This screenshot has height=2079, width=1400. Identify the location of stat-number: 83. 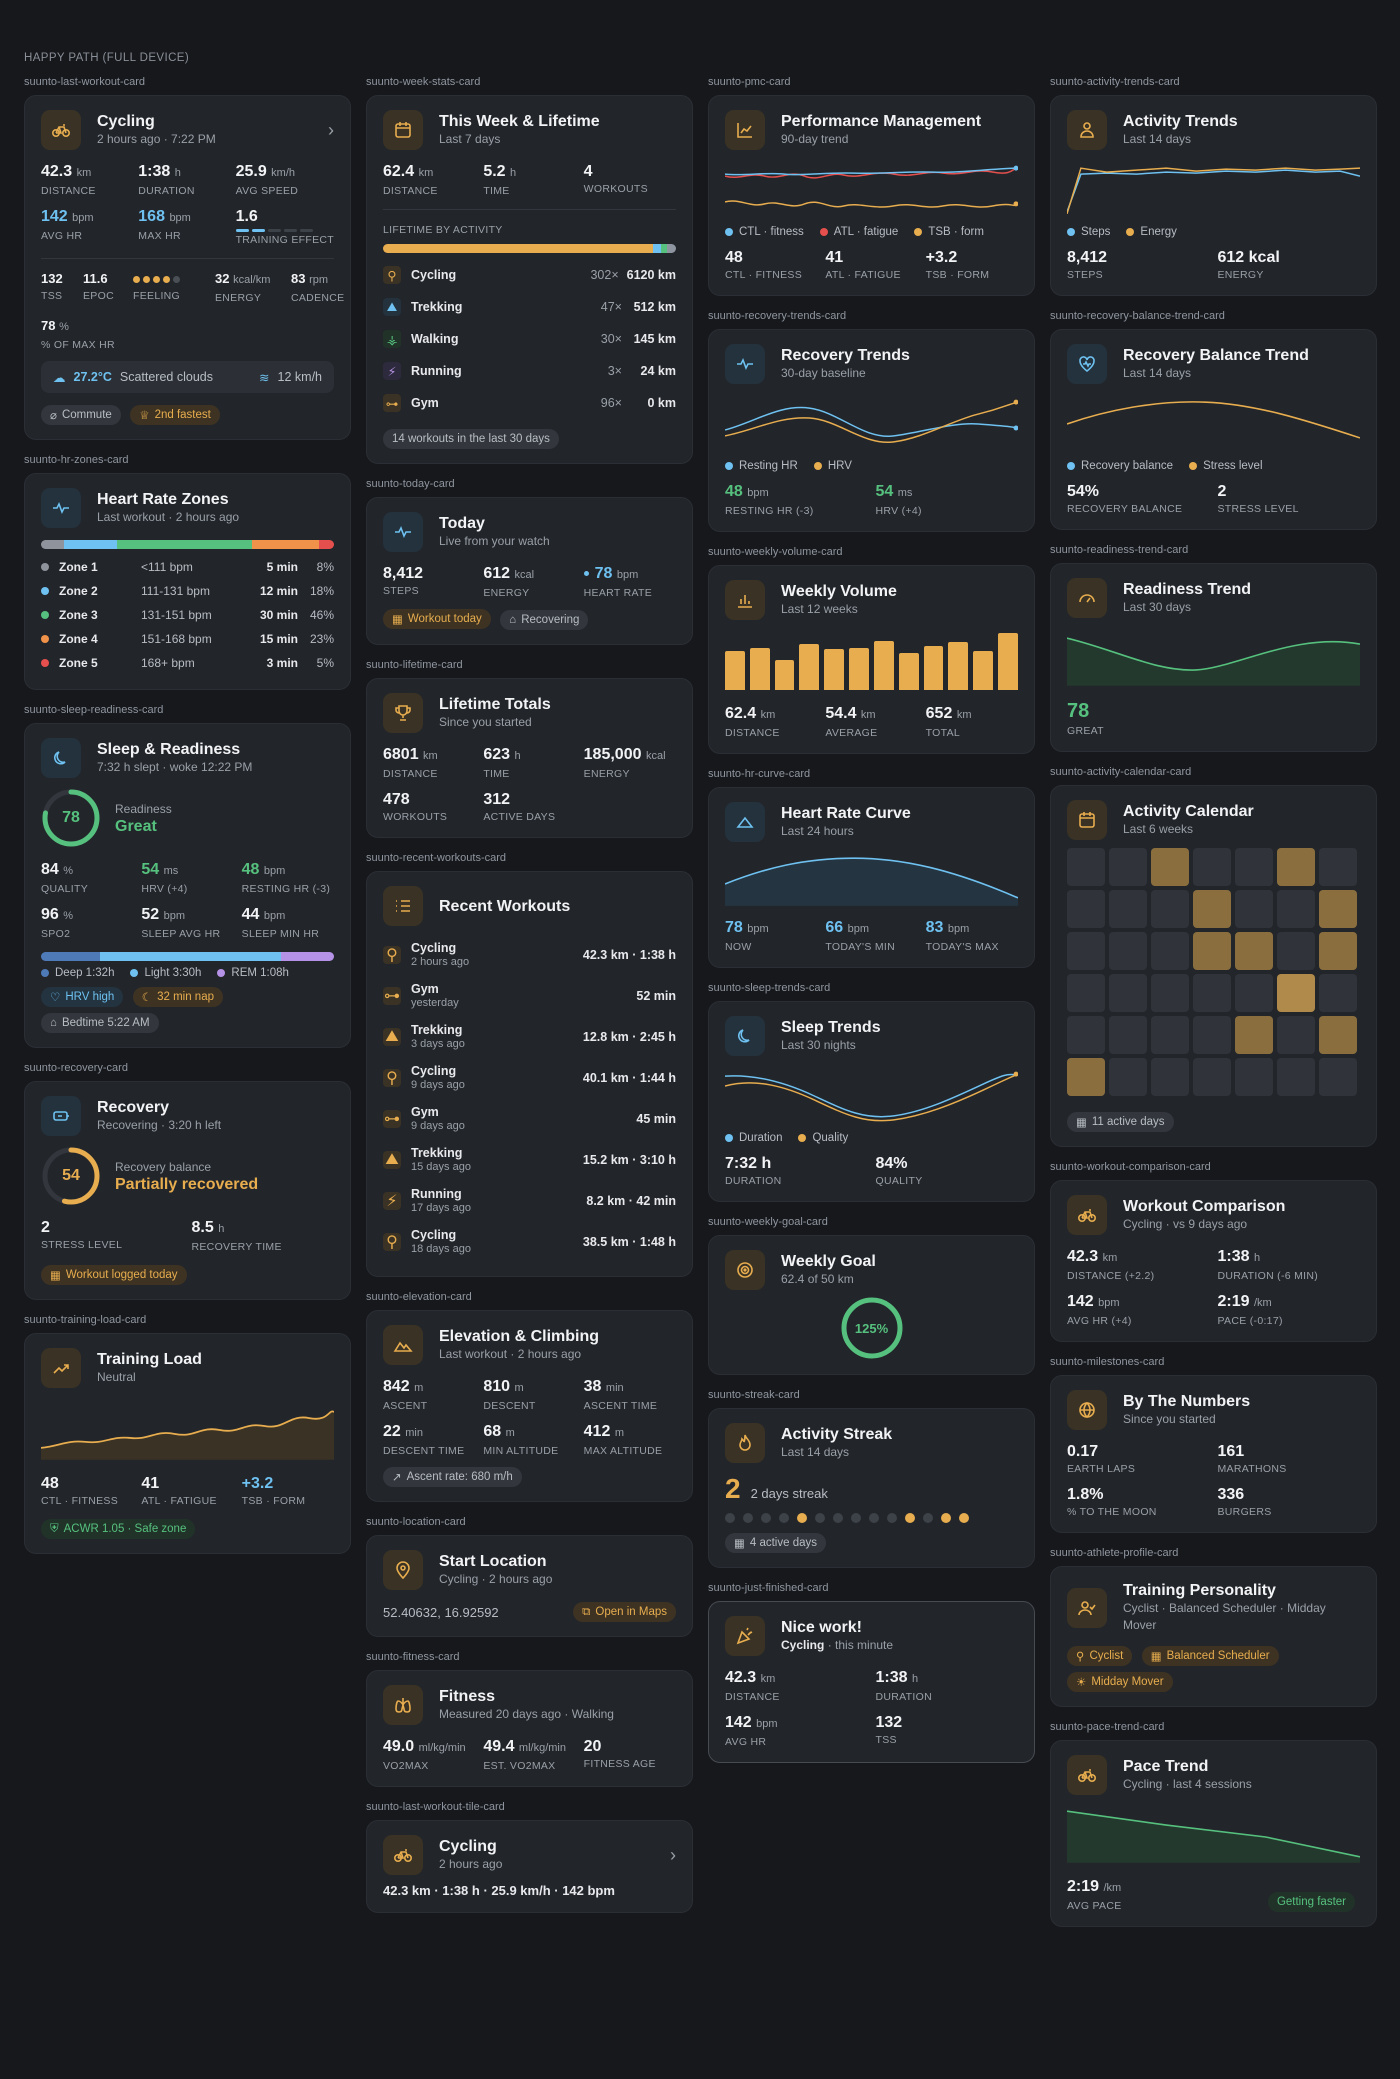
(934, 927).